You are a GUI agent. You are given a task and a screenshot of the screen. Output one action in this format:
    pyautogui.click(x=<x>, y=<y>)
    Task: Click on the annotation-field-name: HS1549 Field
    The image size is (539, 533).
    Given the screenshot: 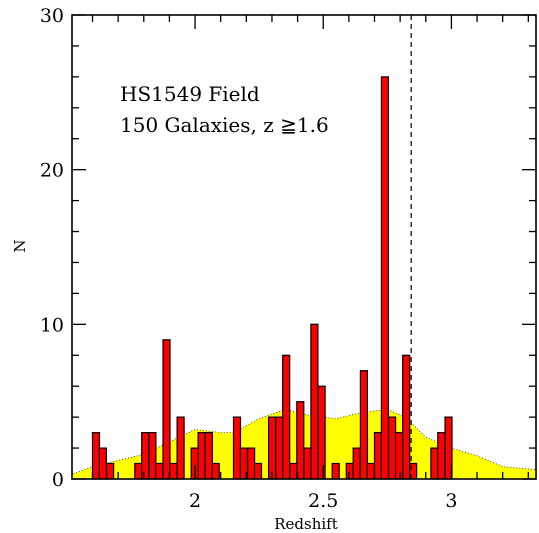 What is the action you would take?
    pyautogui.click(x=190, y=94)
    